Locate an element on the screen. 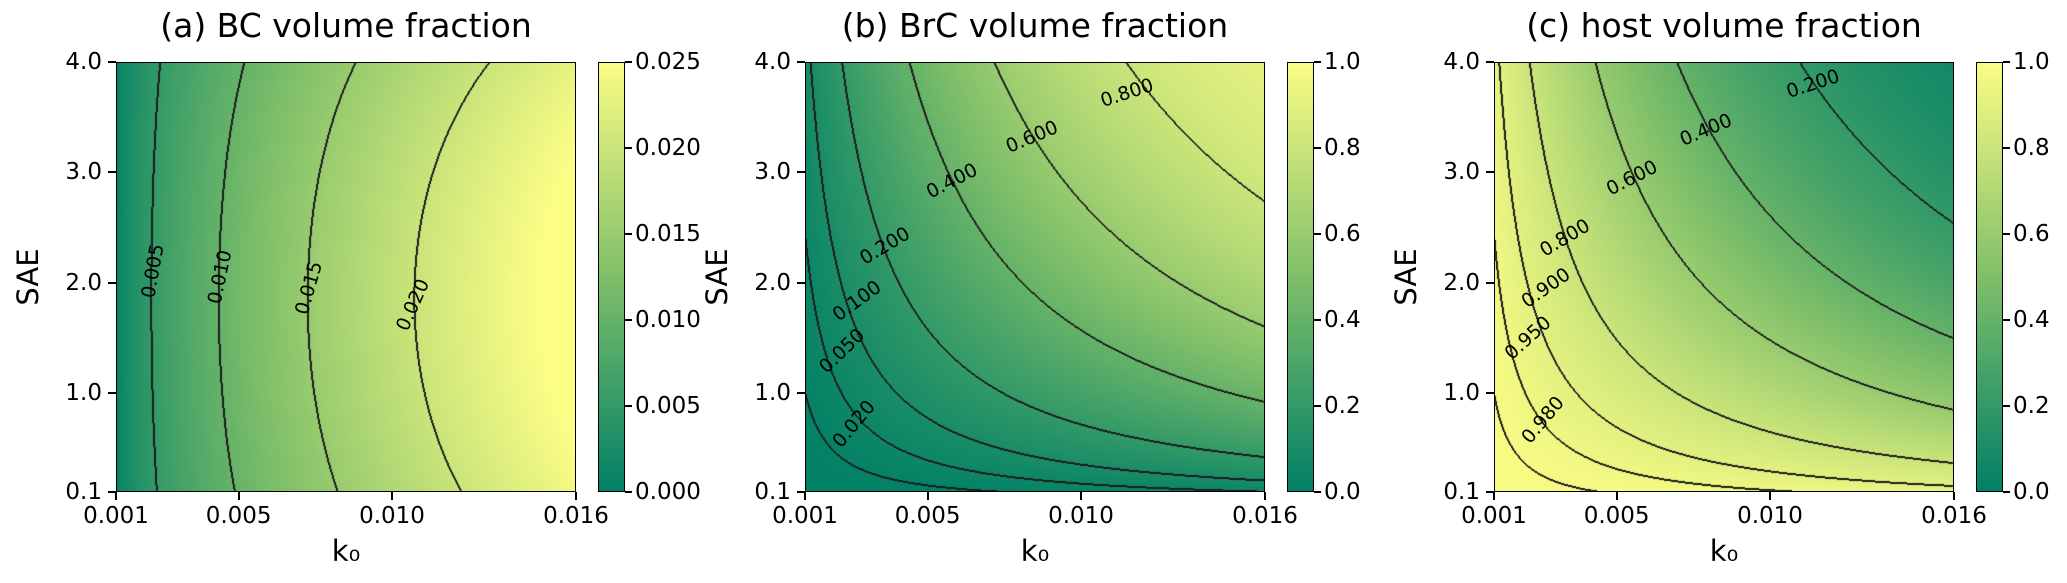 The width and height of the screenshot is (2067, 583). panel-title: (c) host volume fraction is located at coordinates (1724, 25).